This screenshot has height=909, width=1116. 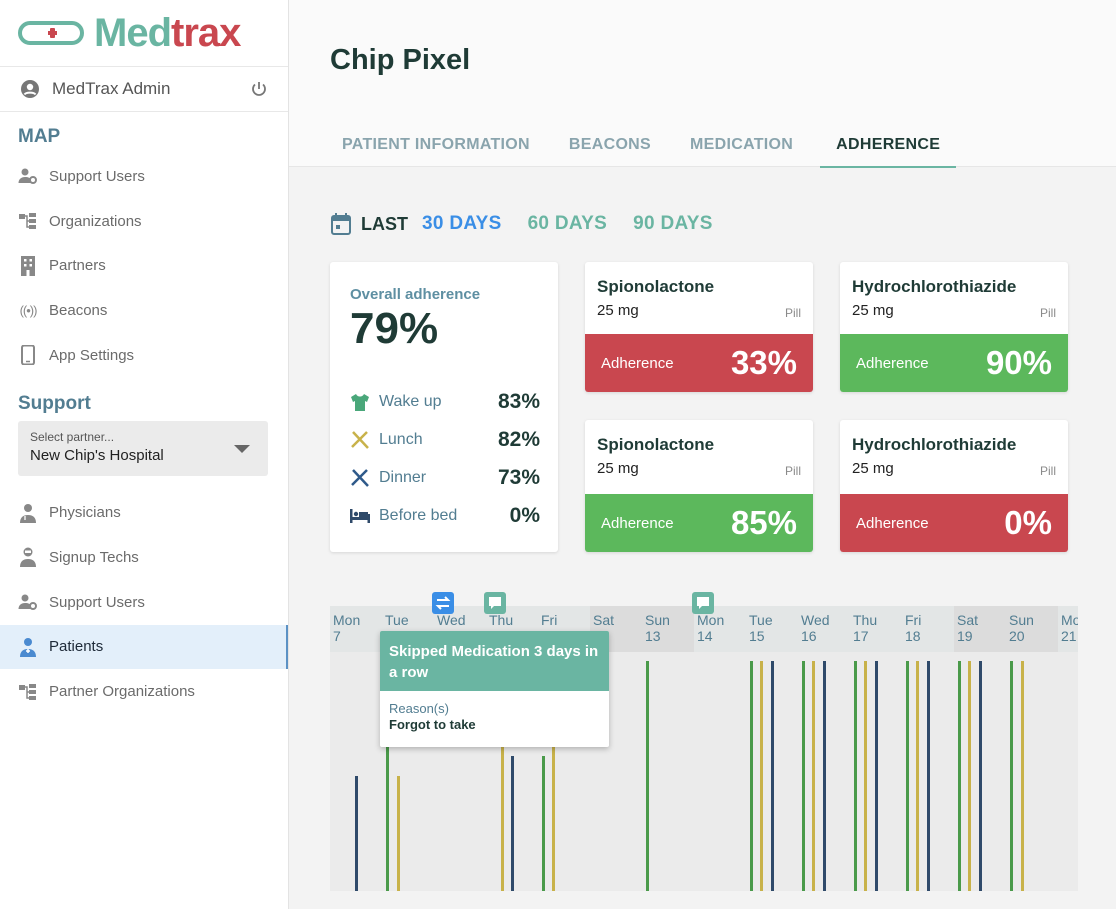 I want to click on tooltip-reason-value: Forgot to take, so click(x=432, y=724).